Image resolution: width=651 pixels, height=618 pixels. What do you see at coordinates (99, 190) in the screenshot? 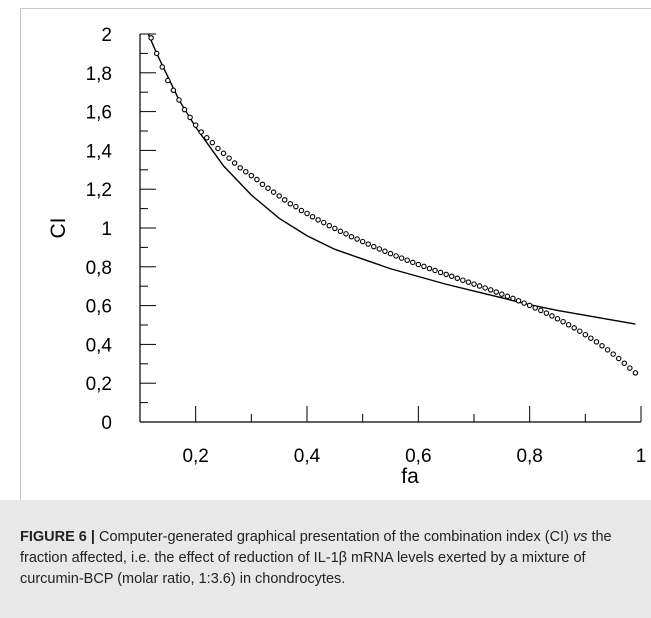
I see `y-tick-label: 1,2` at bounding box center [99, 190].